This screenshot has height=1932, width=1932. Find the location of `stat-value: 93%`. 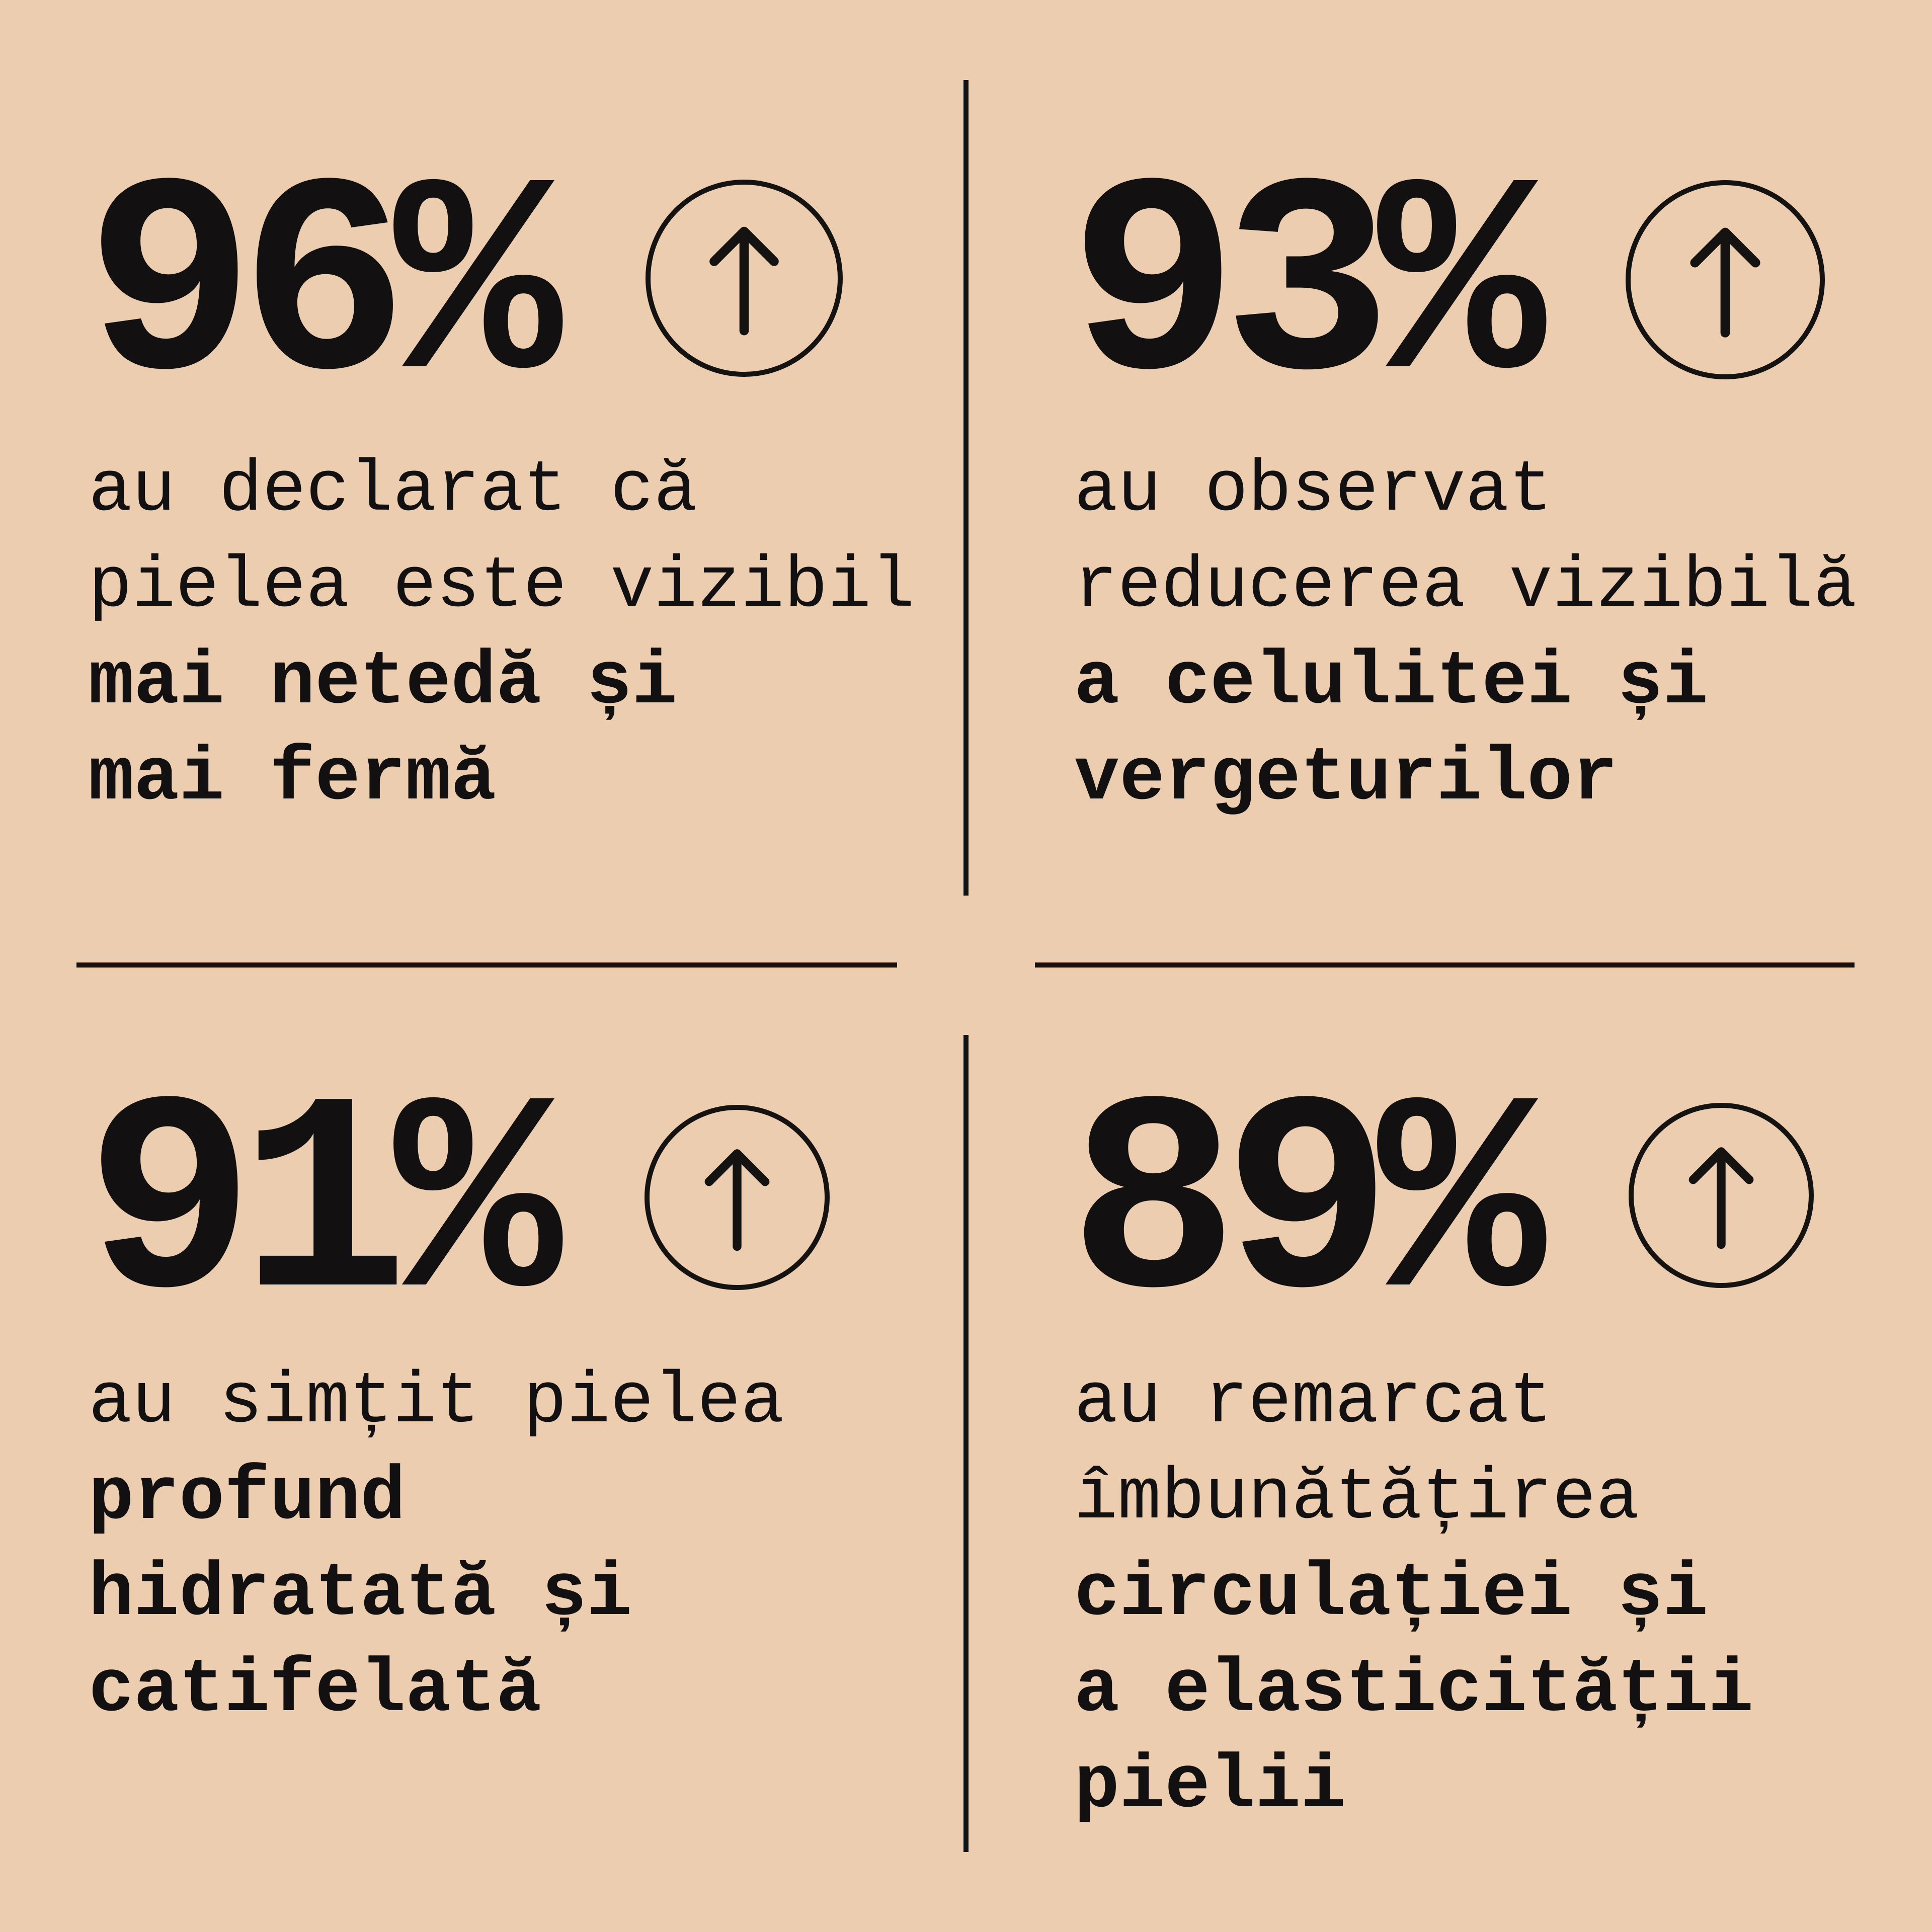

stat-value: 93% is located at coordinates (1308, 291).